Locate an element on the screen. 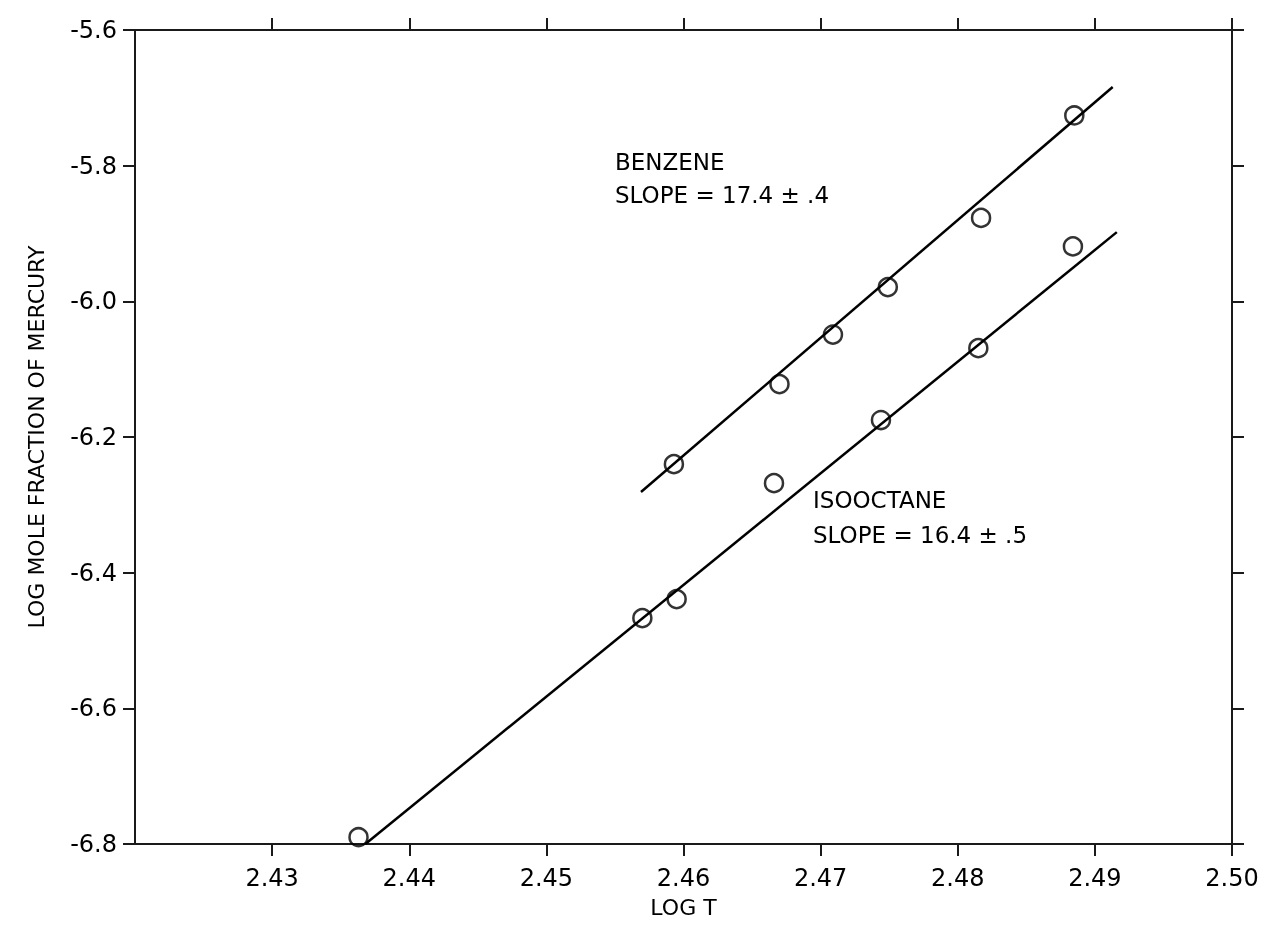 Image resolution: width=1269 pixels, height=942 pixels. x-tick-label: 2.43 is located at coordinates (272, 878).